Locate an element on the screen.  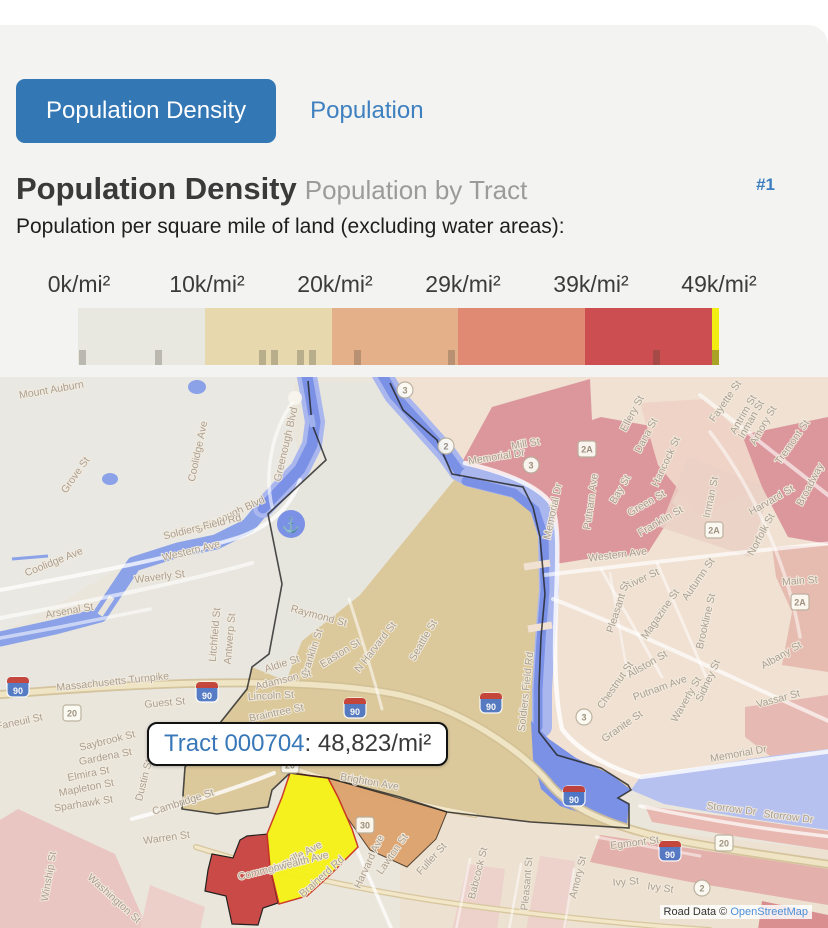
map-tooltip: Tract 000704: 48,823/mi² is located at coordinates (298, 744).